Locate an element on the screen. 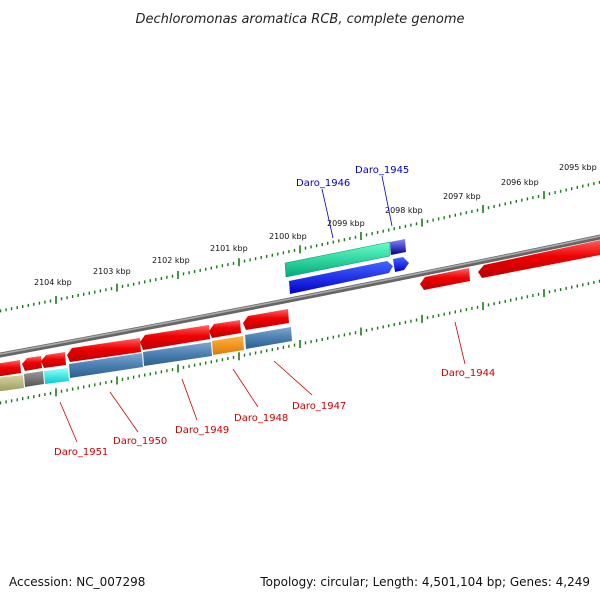  accession-text: Accession: NC_007298 is located at coordinates (77, 582).